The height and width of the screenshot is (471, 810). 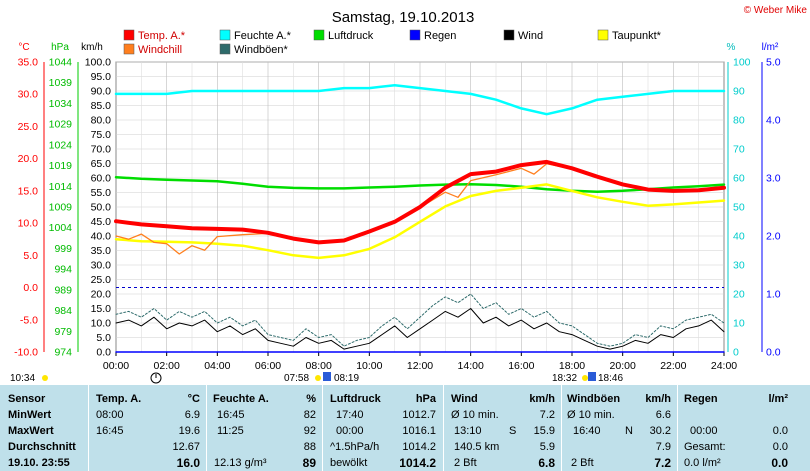 I want to click on wind-tick-label: 75.0, so click(x=101, y=135).